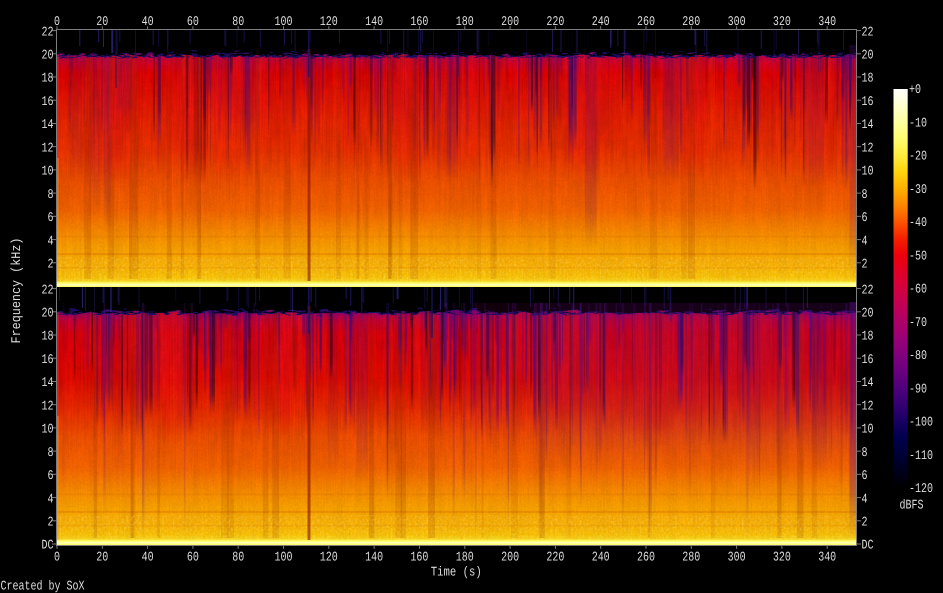 Image resolution: width=943 pixels, height=593 pixels. Describe the element at coordinates (921, 455) in the screenshot. I see `svg-text: -110` at that location.